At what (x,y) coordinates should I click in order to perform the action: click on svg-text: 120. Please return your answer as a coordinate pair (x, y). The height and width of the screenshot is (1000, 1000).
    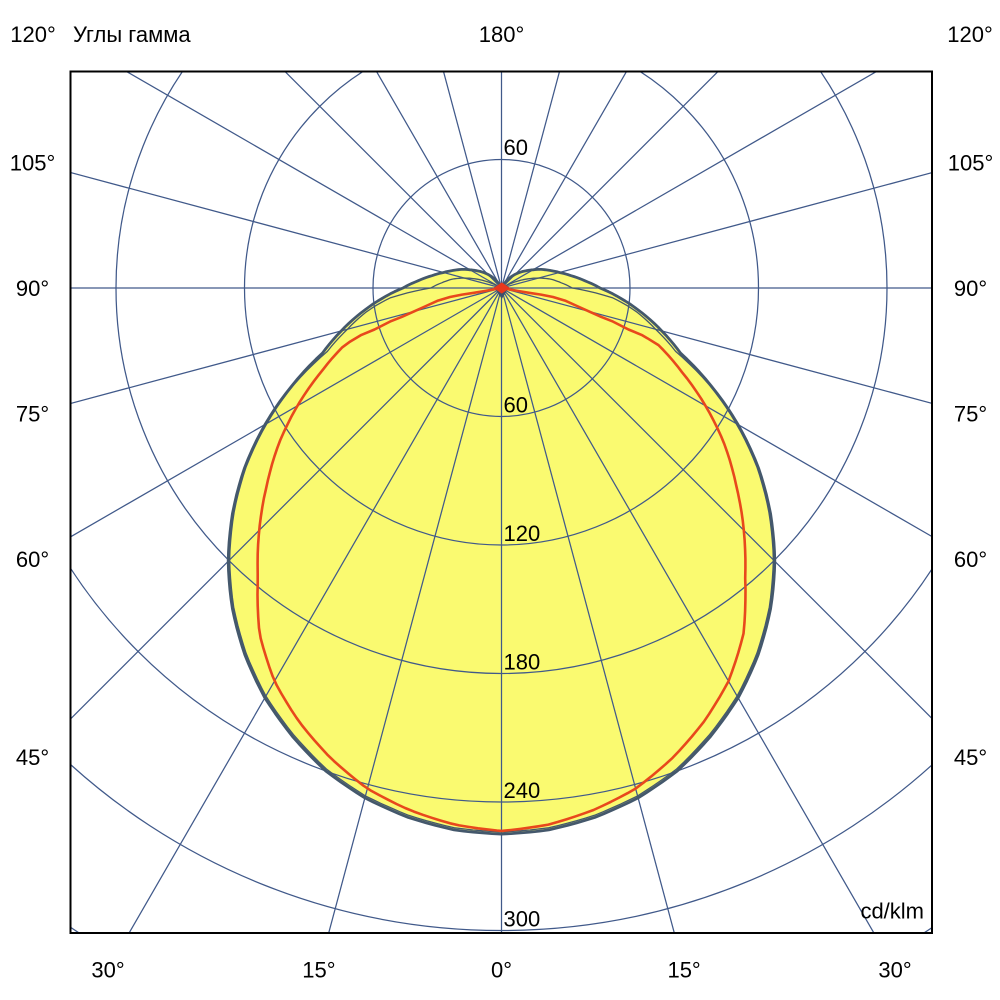
    Looking at the image, I should click on (522, 533).